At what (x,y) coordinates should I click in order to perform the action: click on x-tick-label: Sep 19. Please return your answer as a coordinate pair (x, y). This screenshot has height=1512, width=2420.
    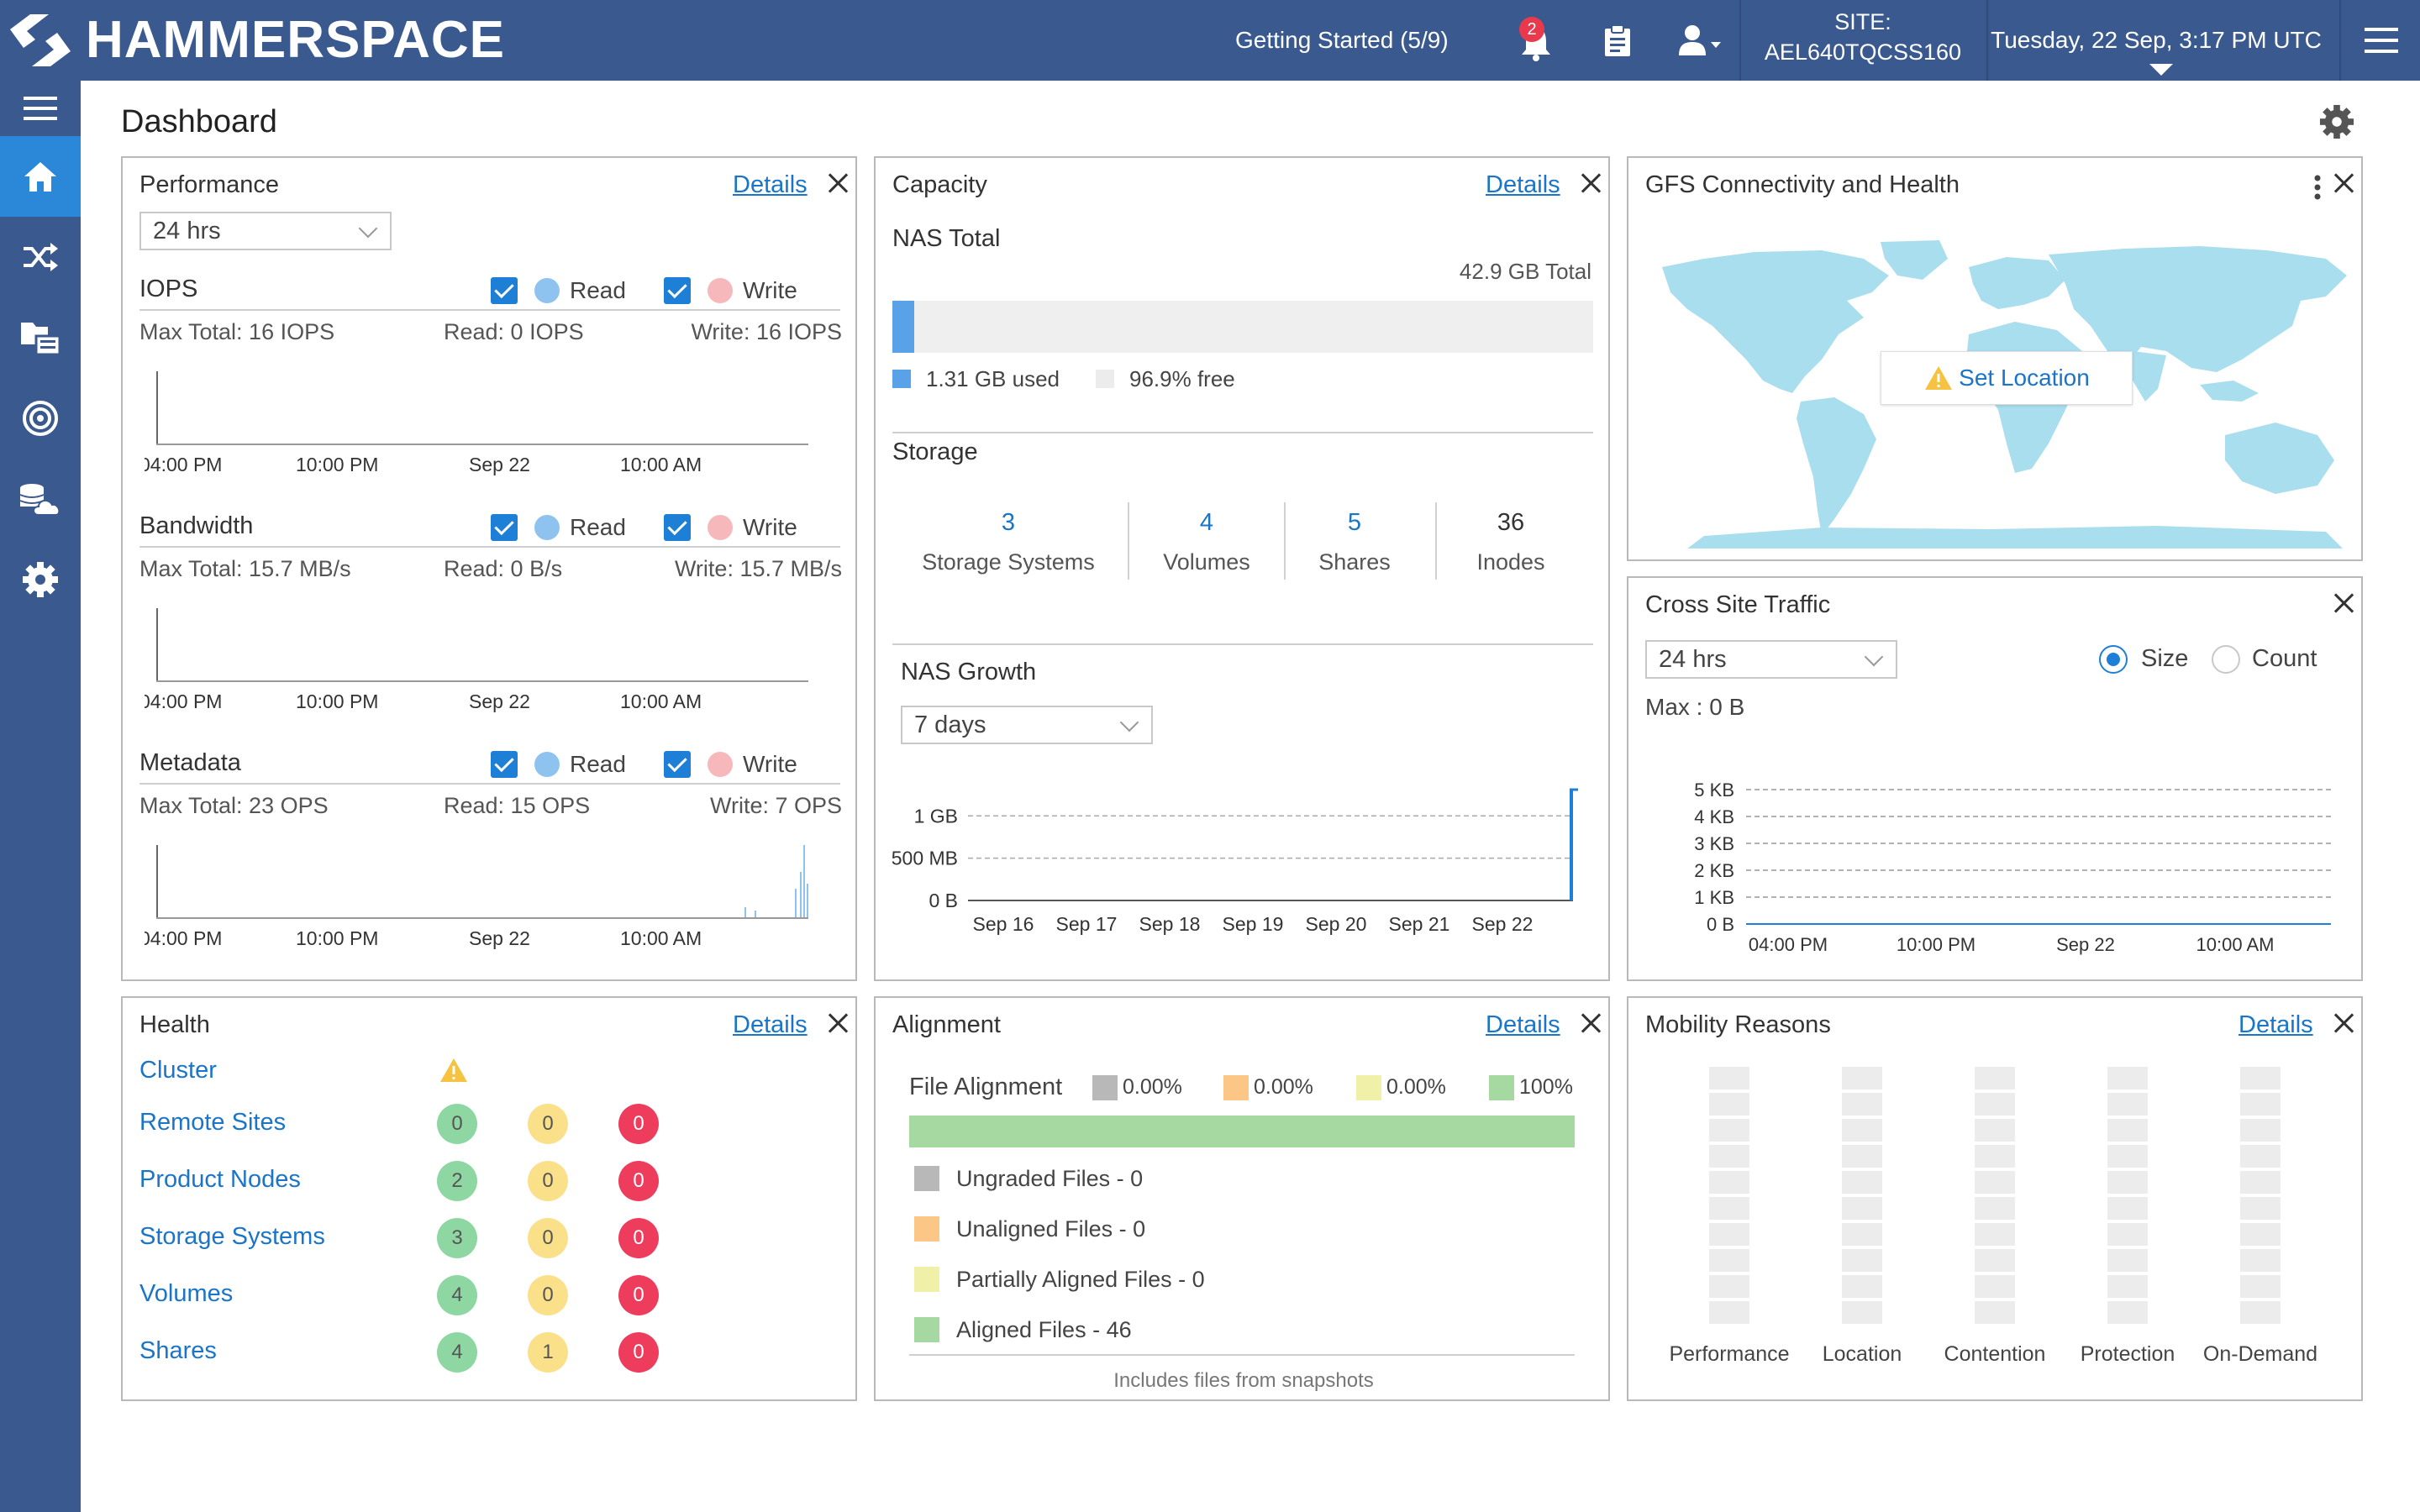
    Looking at the image, I should click on (1254, 924).